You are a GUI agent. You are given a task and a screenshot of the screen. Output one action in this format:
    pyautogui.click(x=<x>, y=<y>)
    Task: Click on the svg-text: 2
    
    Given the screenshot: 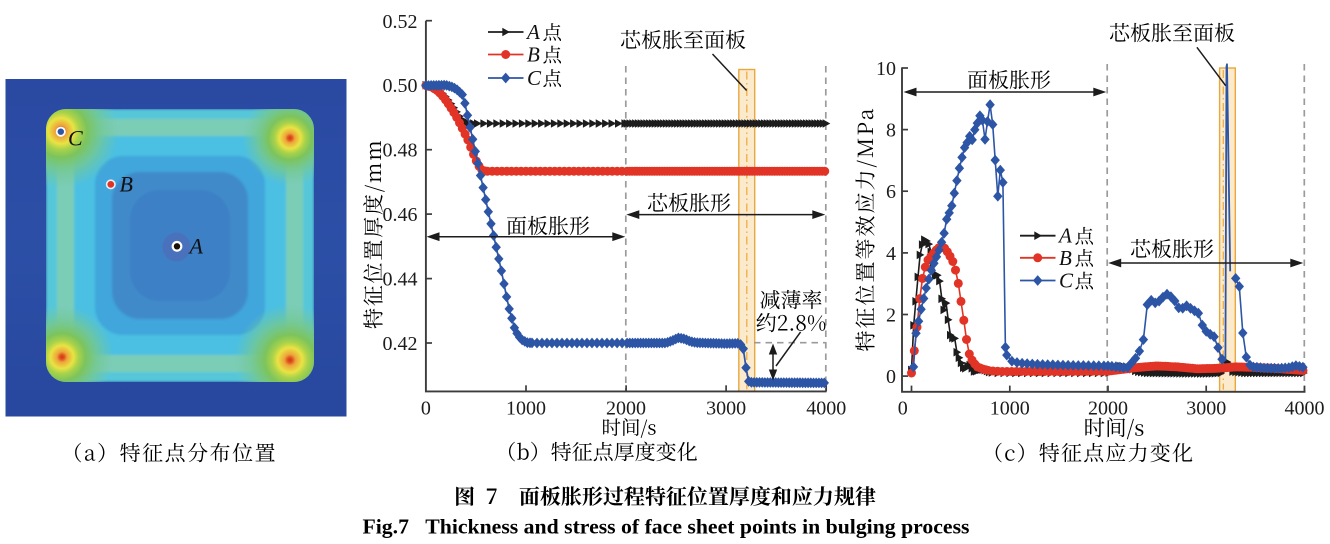 What is the action you would take?
    pyautogui.click(x=891, y=315)
    